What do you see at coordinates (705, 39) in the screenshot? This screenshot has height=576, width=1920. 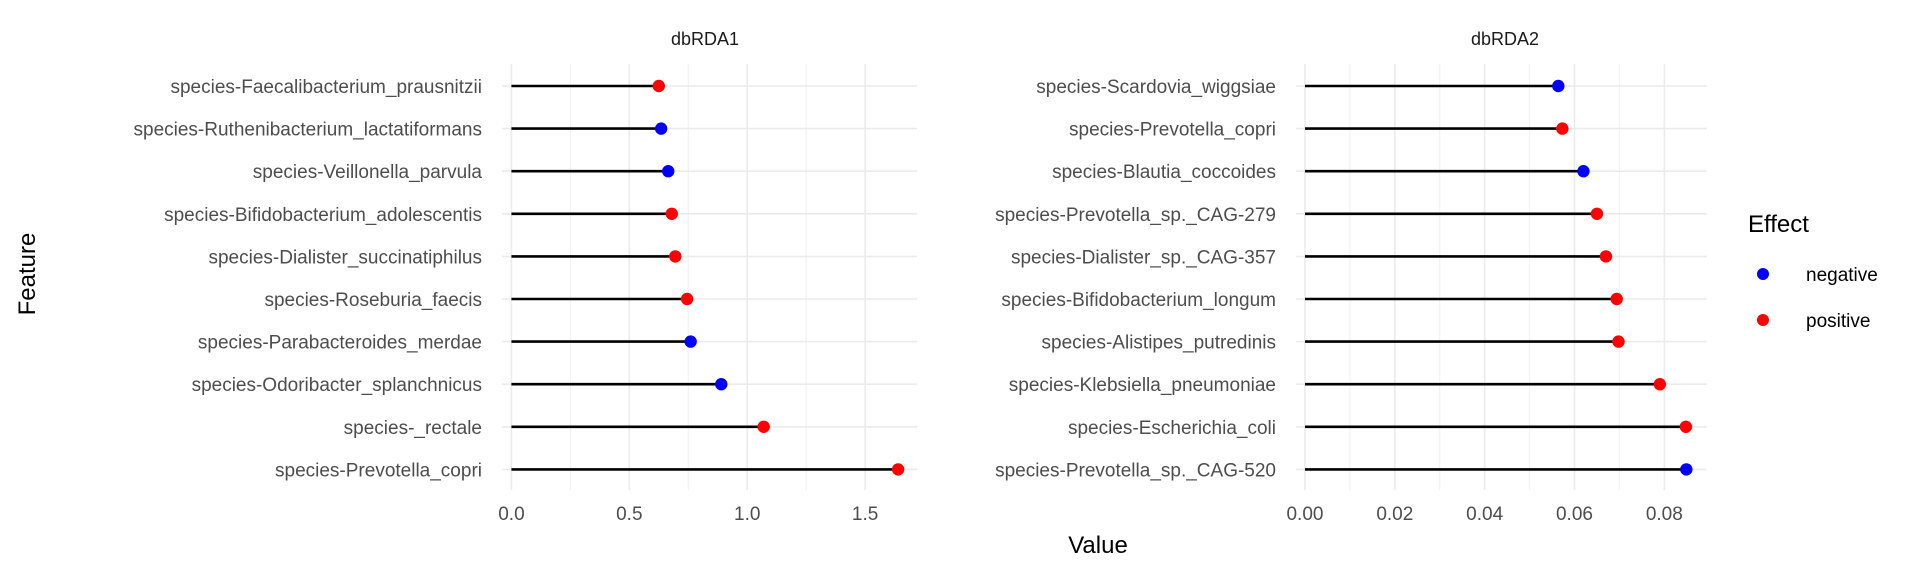 I see `panel-title: dbRDA1` at bounding box center [705, 39].